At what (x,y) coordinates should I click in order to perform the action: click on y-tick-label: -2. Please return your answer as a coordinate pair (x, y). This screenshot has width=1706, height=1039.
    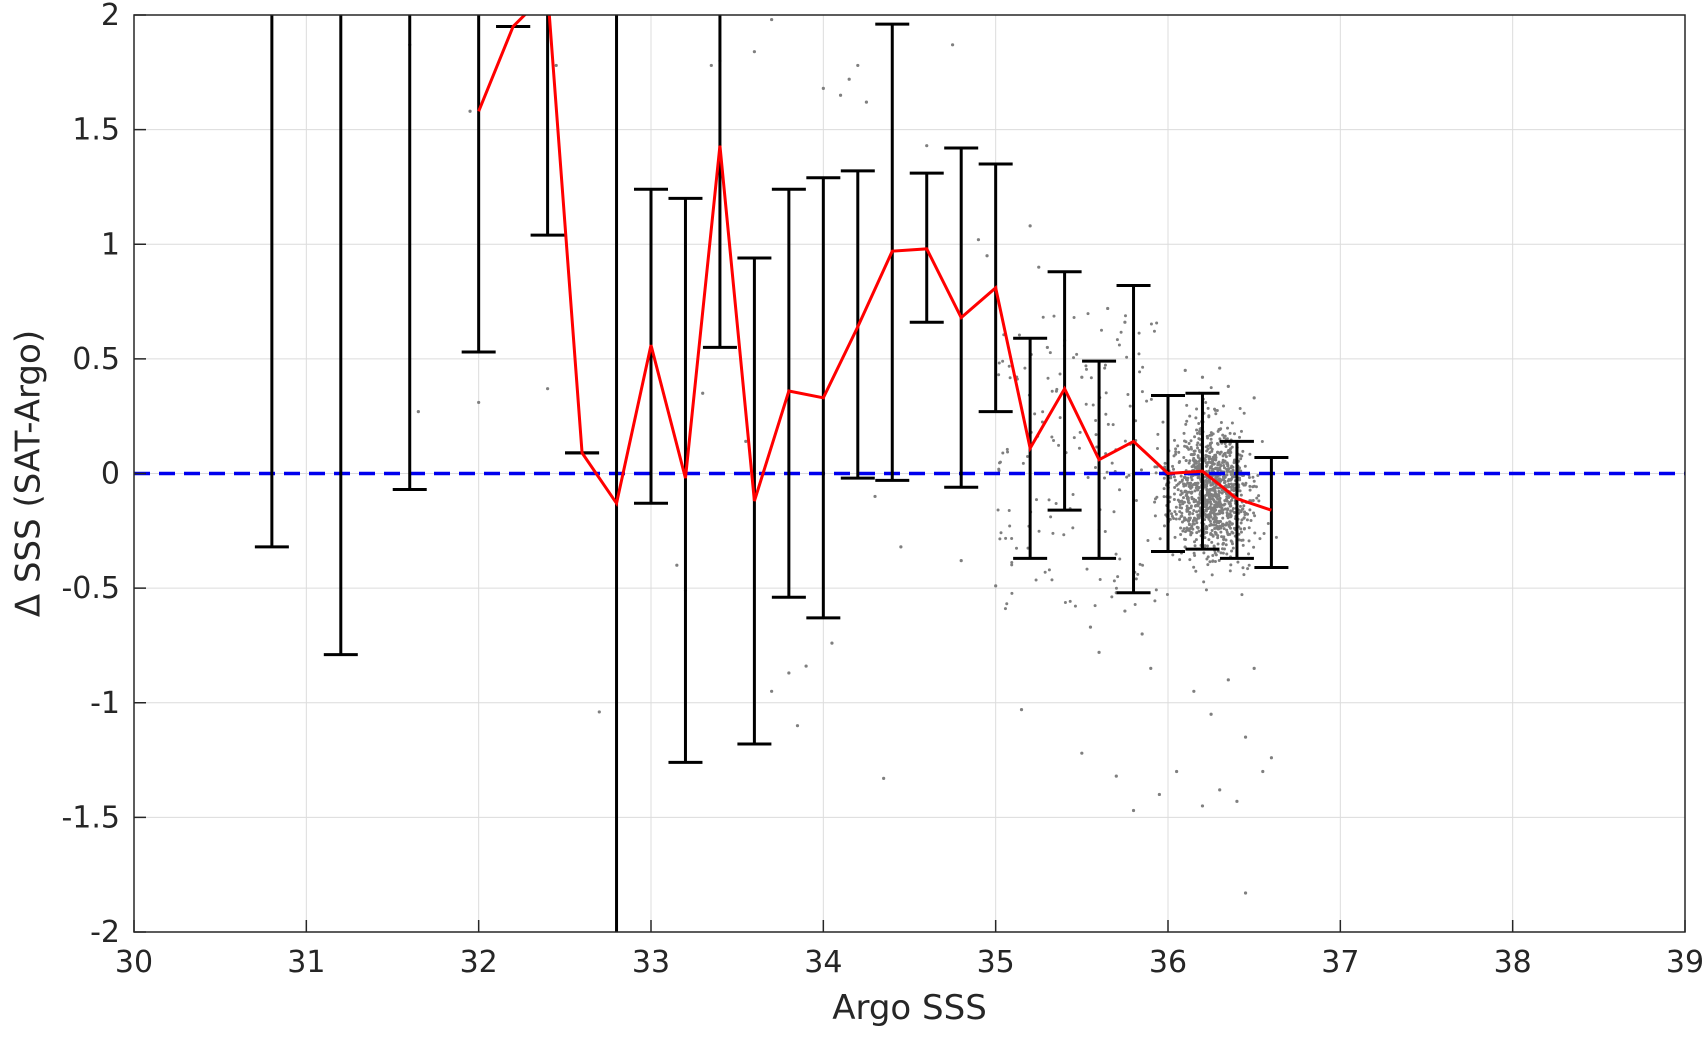
    Looking at the image, I should click on (105, 932).